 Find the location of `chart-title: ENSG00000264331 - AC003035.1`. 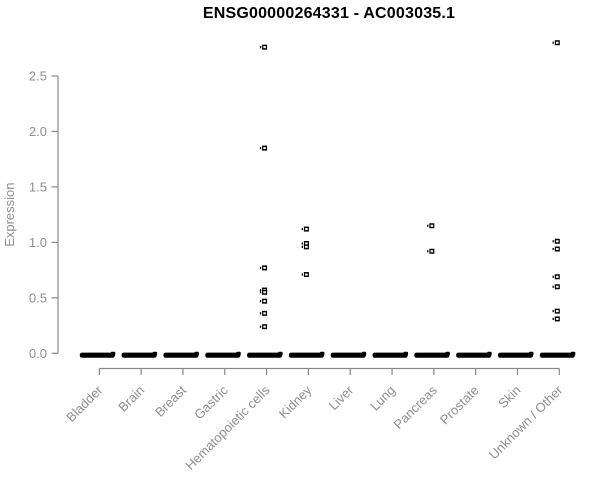

chart-title: ENSG00000264331 - AC003035.1 is located at coordinates (329, 13).